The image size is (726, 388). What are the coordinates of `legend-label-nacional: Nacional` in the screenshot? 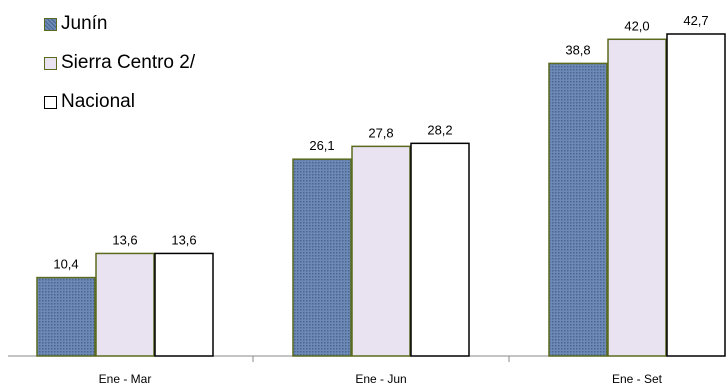 It's located at (98, 101).